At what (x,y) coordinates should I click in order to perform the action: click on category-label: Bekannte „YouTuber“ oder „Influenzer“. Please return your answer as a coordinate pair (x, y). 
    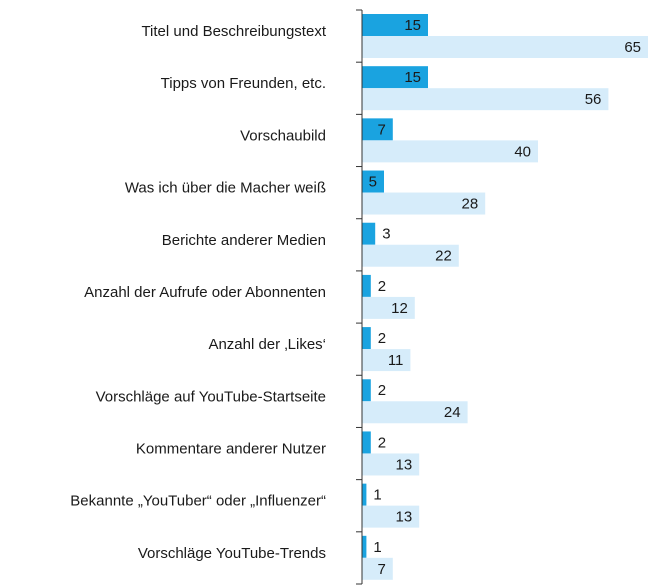
    Looking at the image, I should click on (198, 501).